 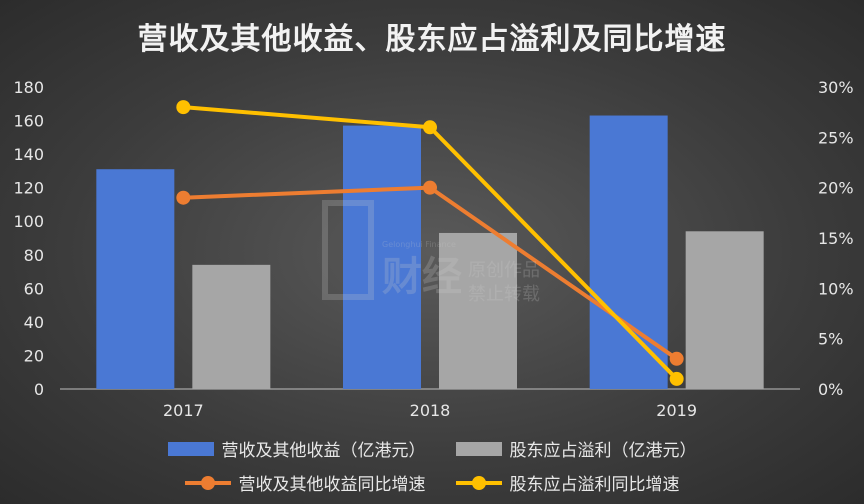 What do you see at coordinates (34, 355) in the screenshot?
I see `y-left-tick-label: 20` at bounding box center [34, 355].